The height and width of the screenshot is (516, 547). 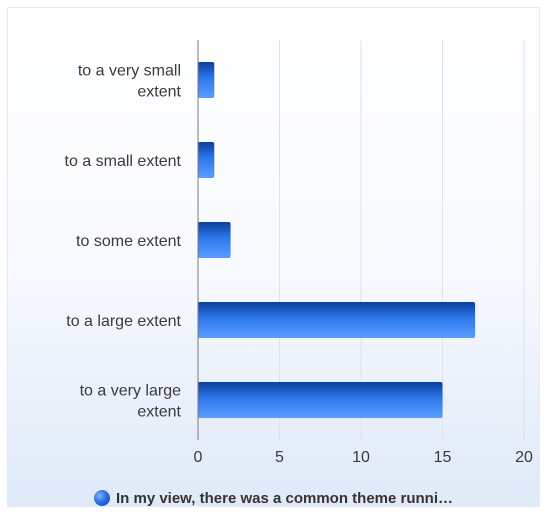 What do you see at coordinates (131, 402) in the screenshot?
I see `category-label: to a very large extent` at bounding box center [131, 402].